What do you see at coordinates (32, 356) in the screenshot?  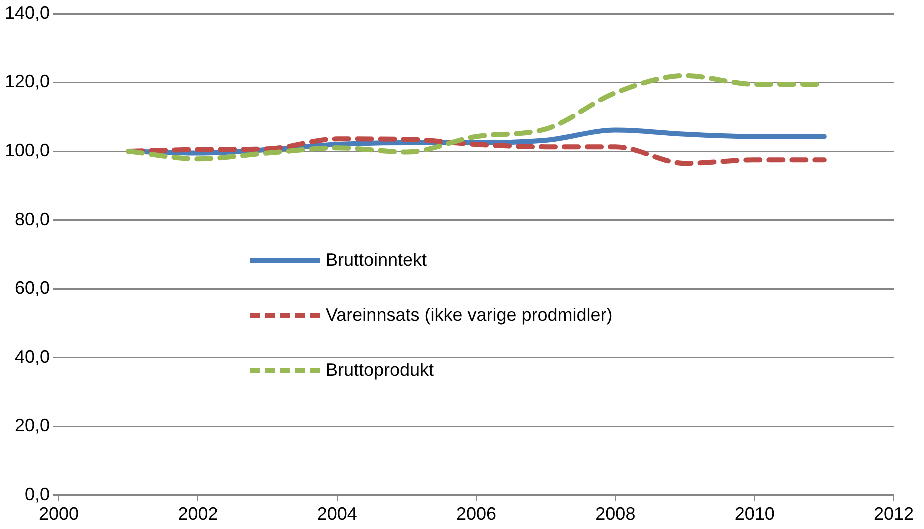 I see `y-tick-label: 40,0` at bounding box center [32, 356].